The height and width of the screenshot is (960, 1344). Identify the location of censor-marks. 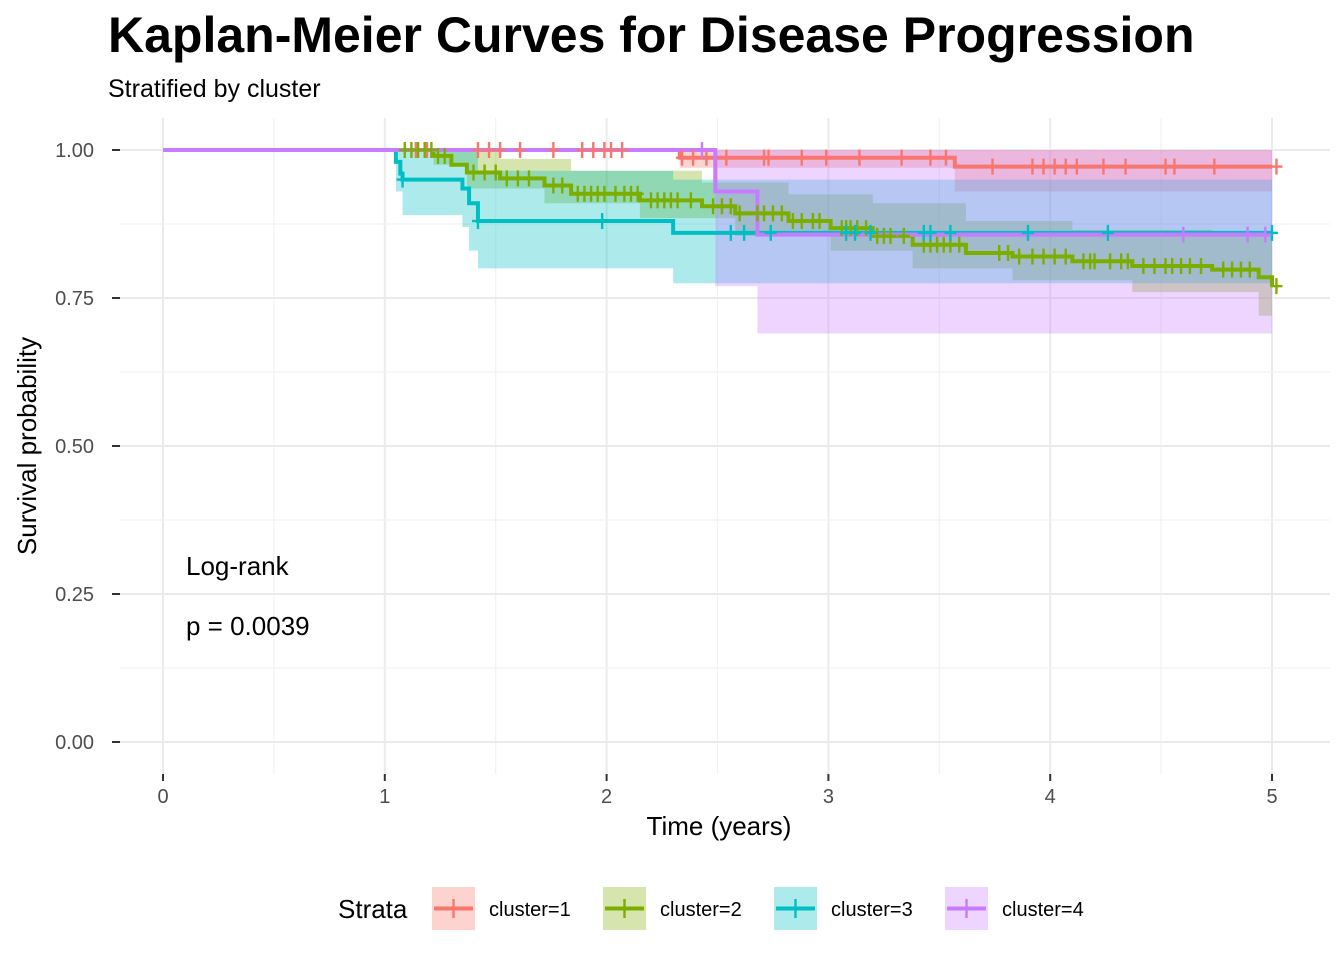
(839, 218).